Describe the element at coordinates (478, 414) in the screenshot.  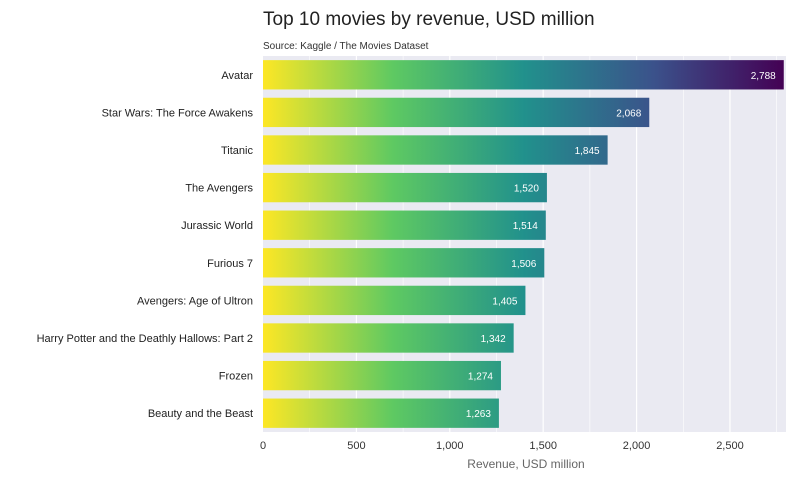
I see `value-label: 1,263` at that location.